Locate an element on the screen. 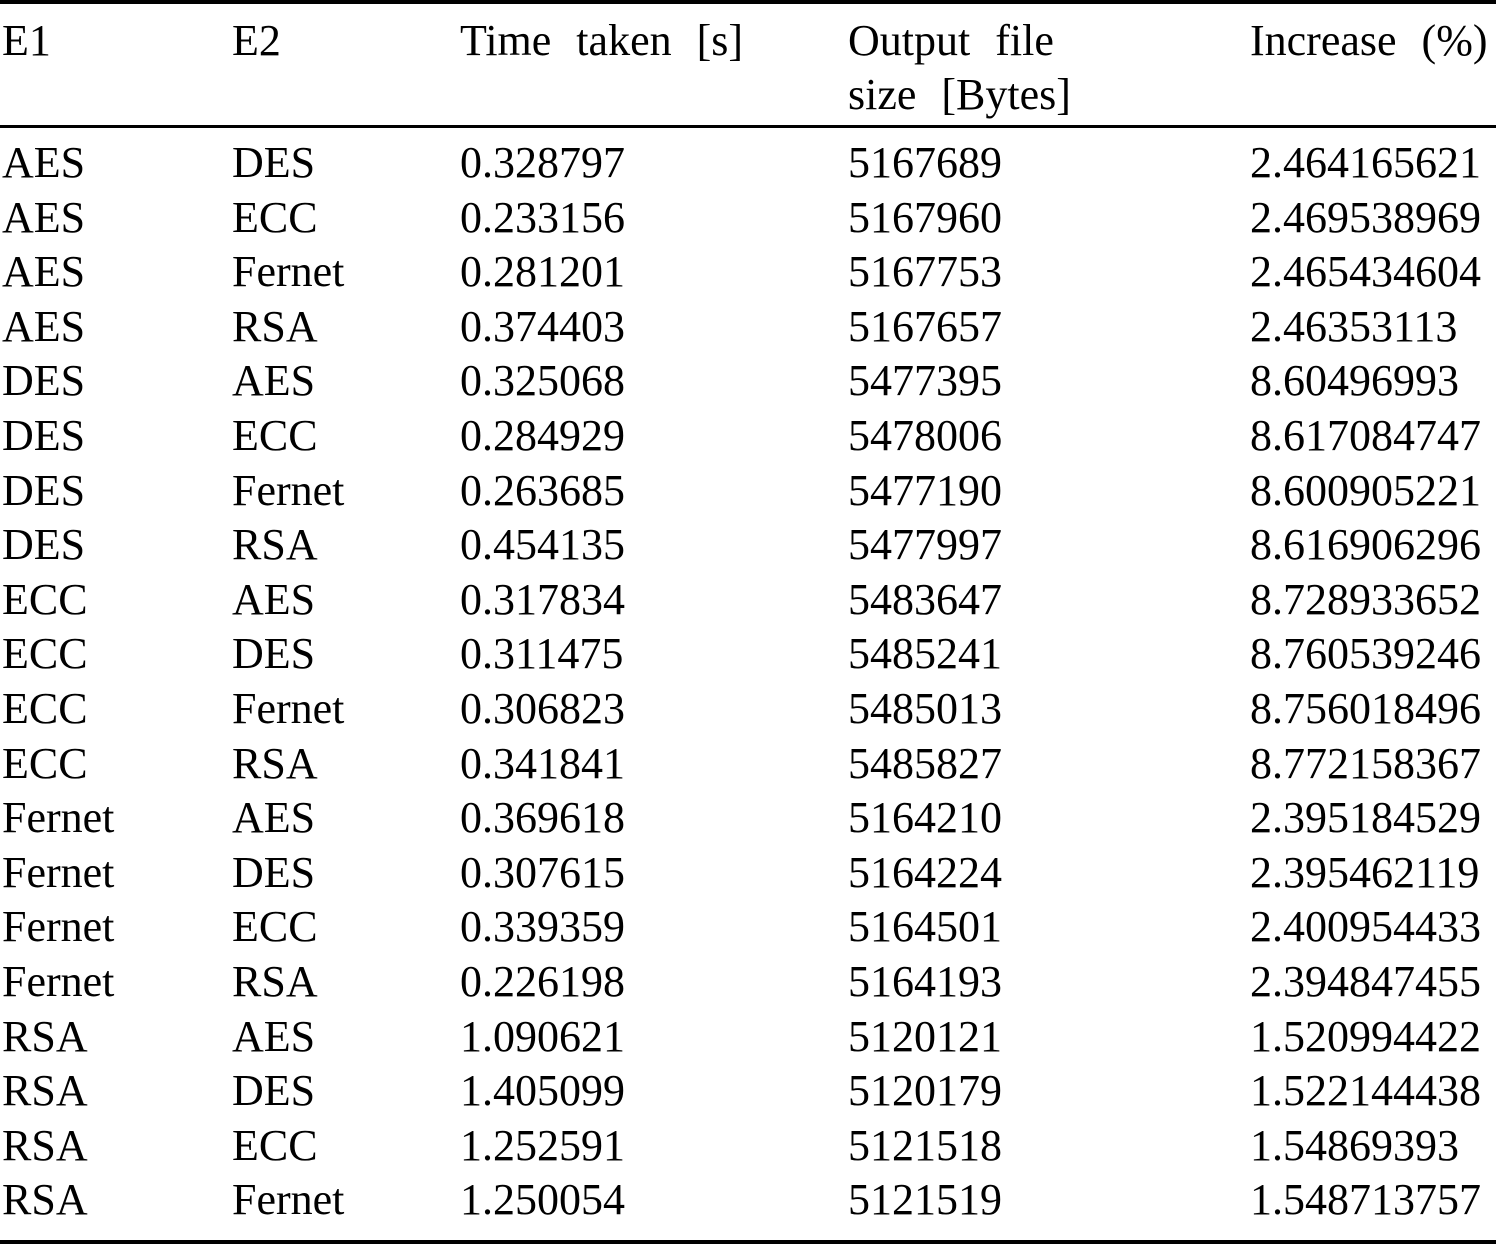 This screenshot has height=1245, width=1496. table-row: ECC Fernet 0.306823 5485013 8.756018496 is located at coordinates (748, 709).